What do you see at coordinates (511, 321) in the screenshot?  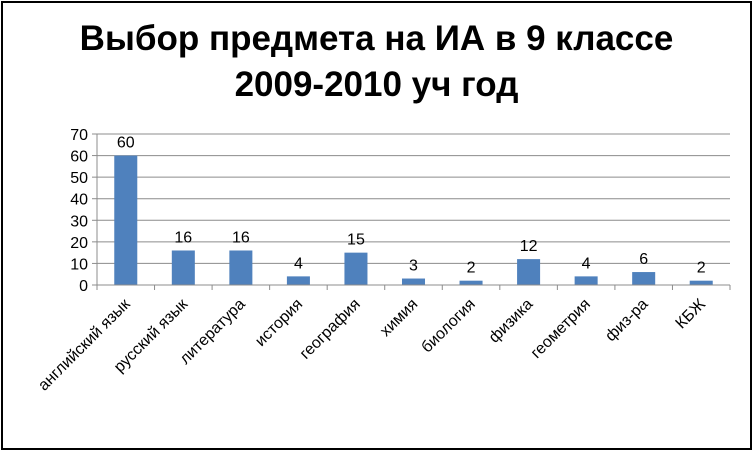 I see `category-label: физика` at bounding box center [511, 321].